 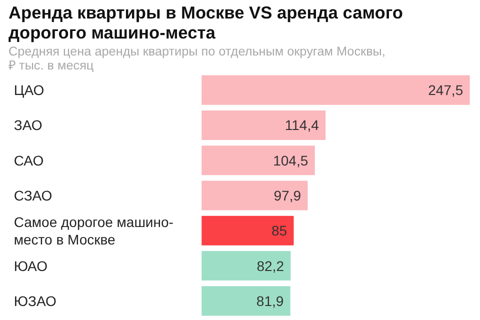 I want to click on y-tick-label: Самое дорогое машино-место в Москве, so click(x=94, y=231).